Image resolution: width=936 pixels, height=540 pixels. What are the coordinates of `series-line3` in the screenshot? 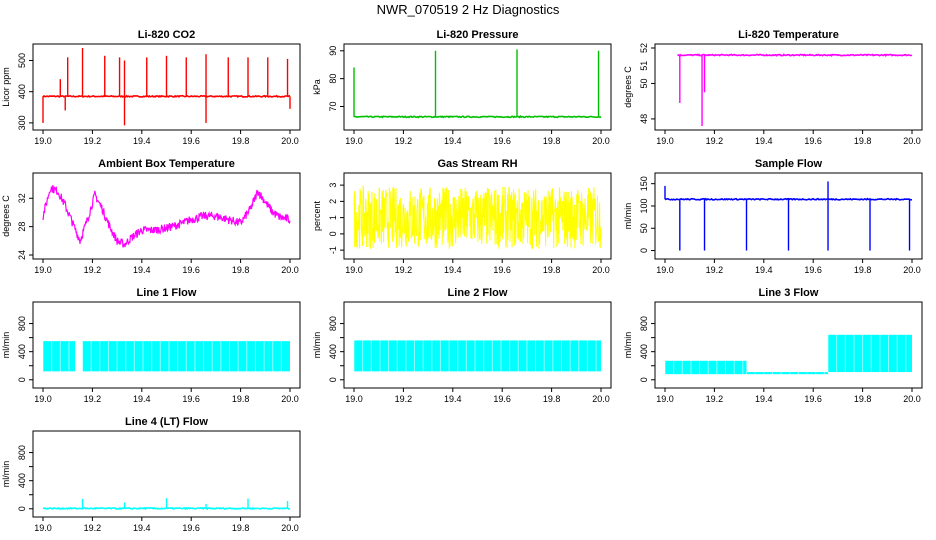 It's located at (788, 354).